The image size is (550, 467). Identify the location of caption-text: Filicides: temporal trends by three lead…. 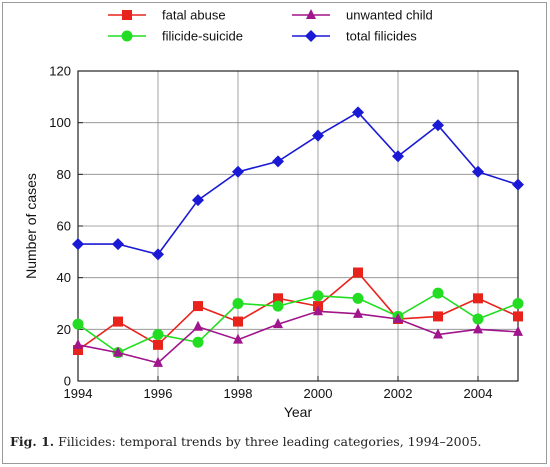
(270, 441).